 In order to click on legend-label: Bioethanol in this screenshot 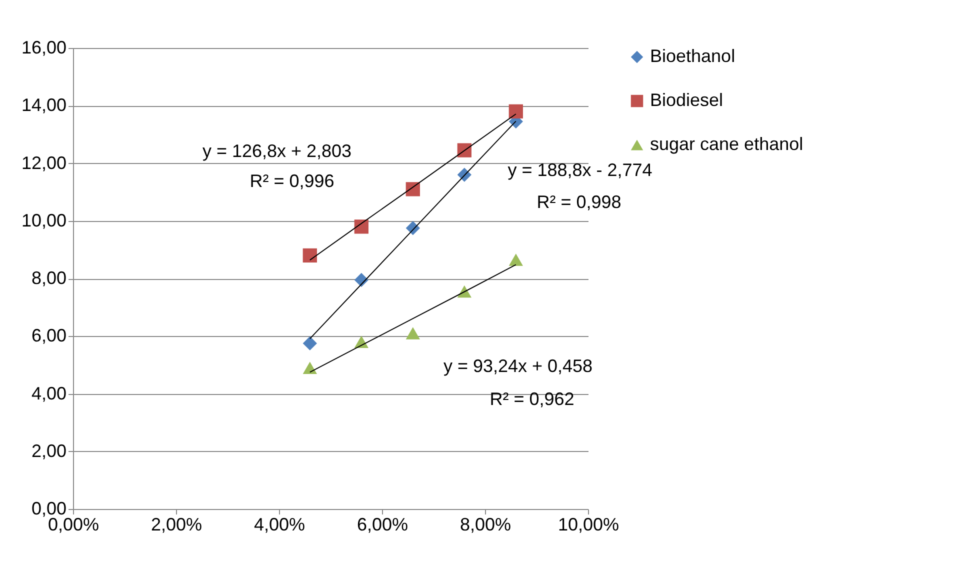, I will do `click(693, 56)`.